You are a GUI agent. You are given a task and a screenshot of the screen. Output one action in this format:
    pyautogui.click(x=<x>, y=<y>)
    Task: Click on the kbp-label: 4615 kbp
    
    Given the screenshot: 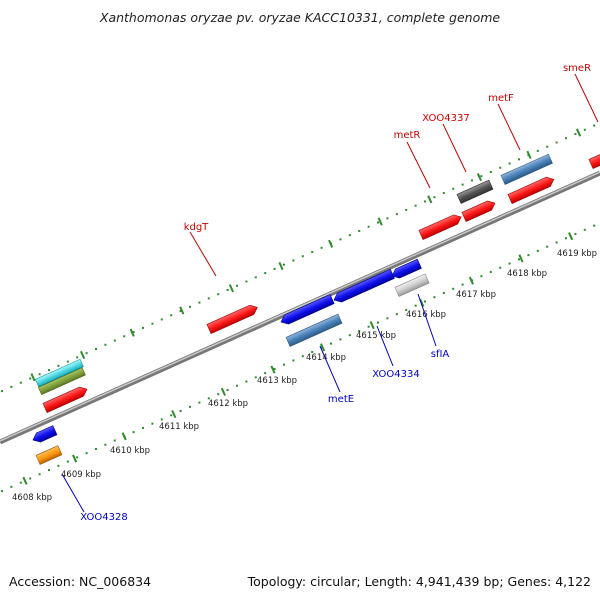 What is the action you would take?
    pyautogui.click(x=376, y=336)
    